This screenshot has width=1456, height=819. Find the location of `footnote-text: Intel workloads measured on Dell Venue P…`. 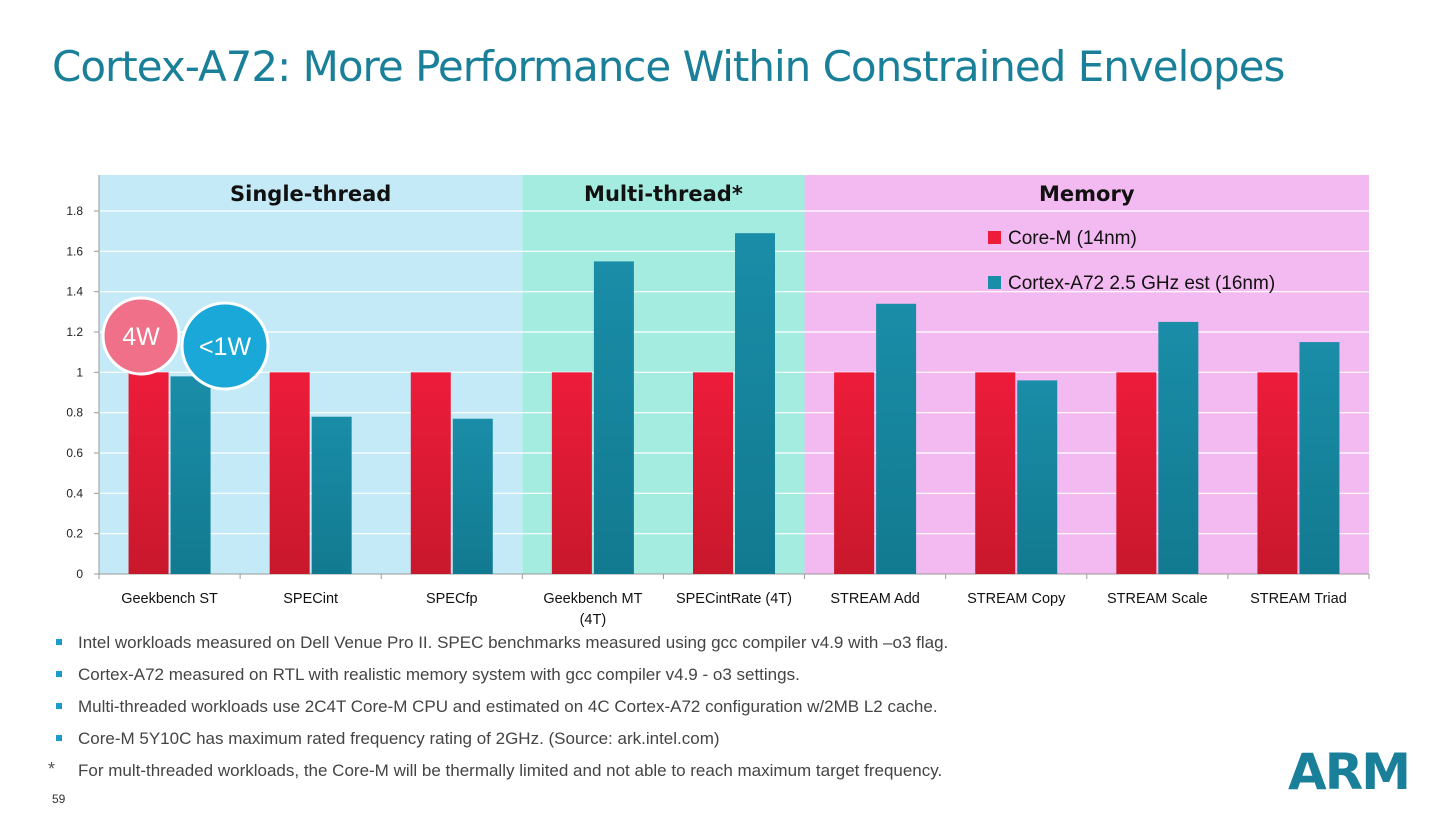

footnote-text: Intel workloads measured on Dell Venue P… is located at coordinates (513, 642).